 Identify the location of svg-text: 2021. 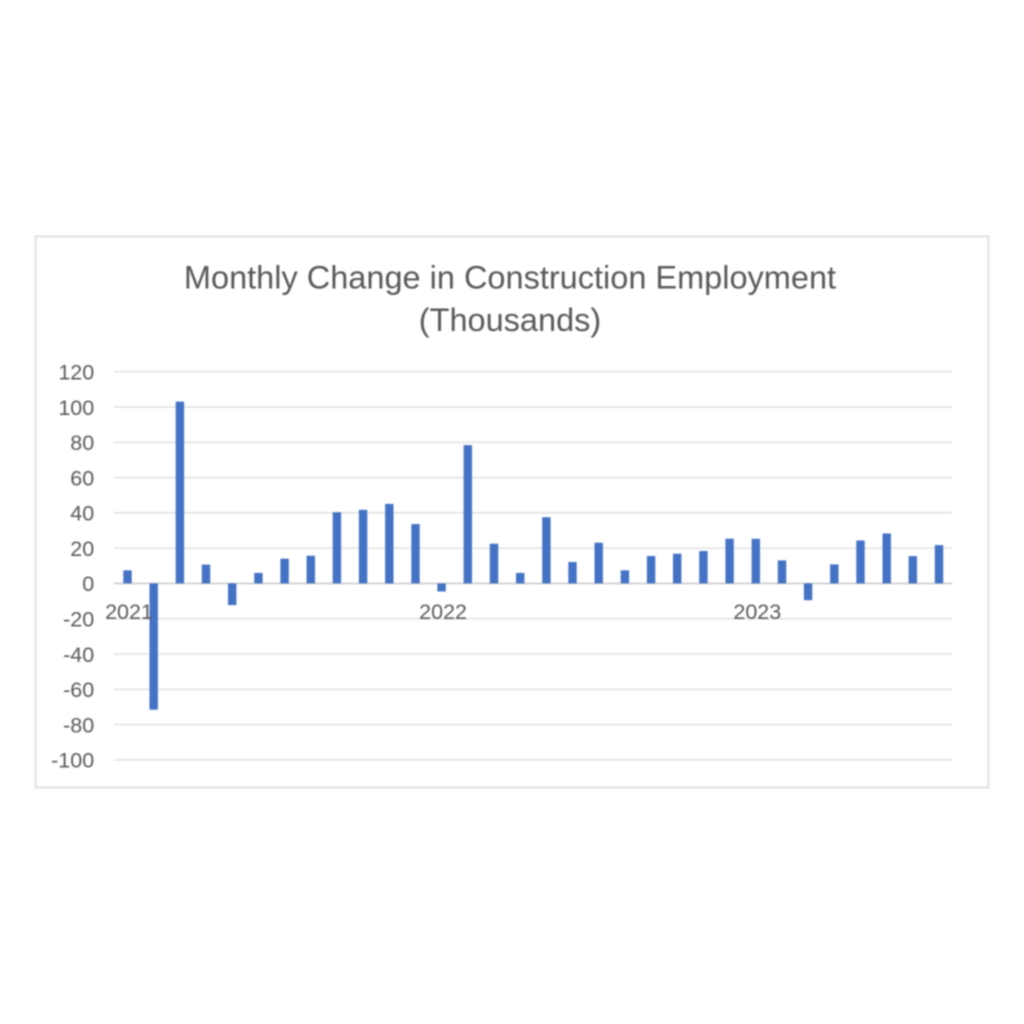
(129, 612).